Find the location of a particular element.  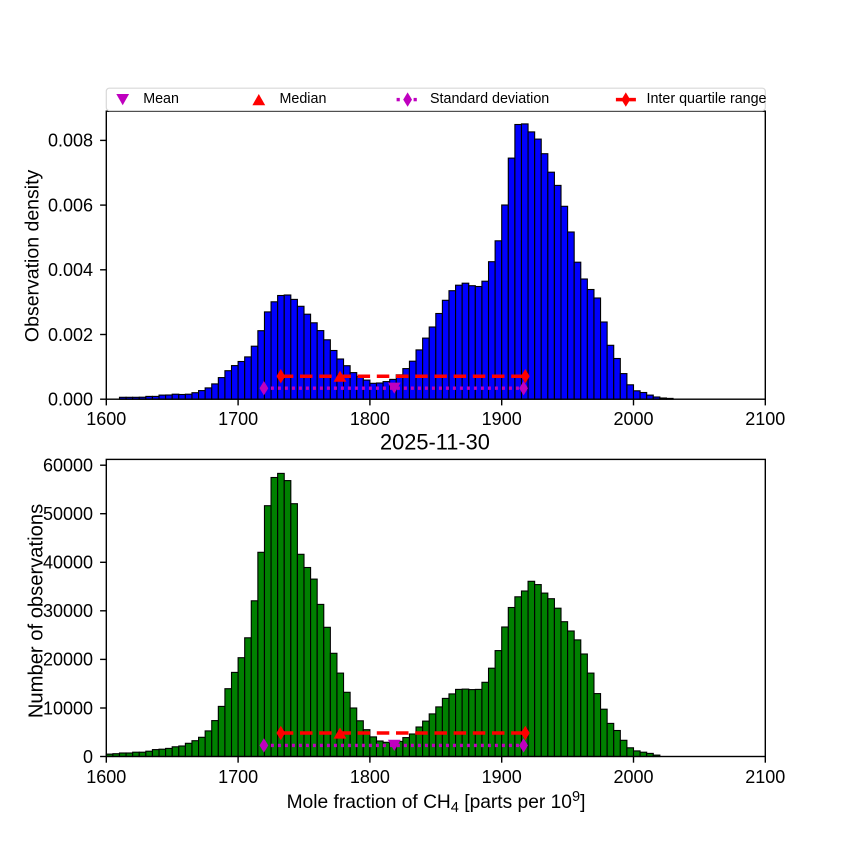

svg-text: 2025-11-30 is located at coordinates (435, 441).